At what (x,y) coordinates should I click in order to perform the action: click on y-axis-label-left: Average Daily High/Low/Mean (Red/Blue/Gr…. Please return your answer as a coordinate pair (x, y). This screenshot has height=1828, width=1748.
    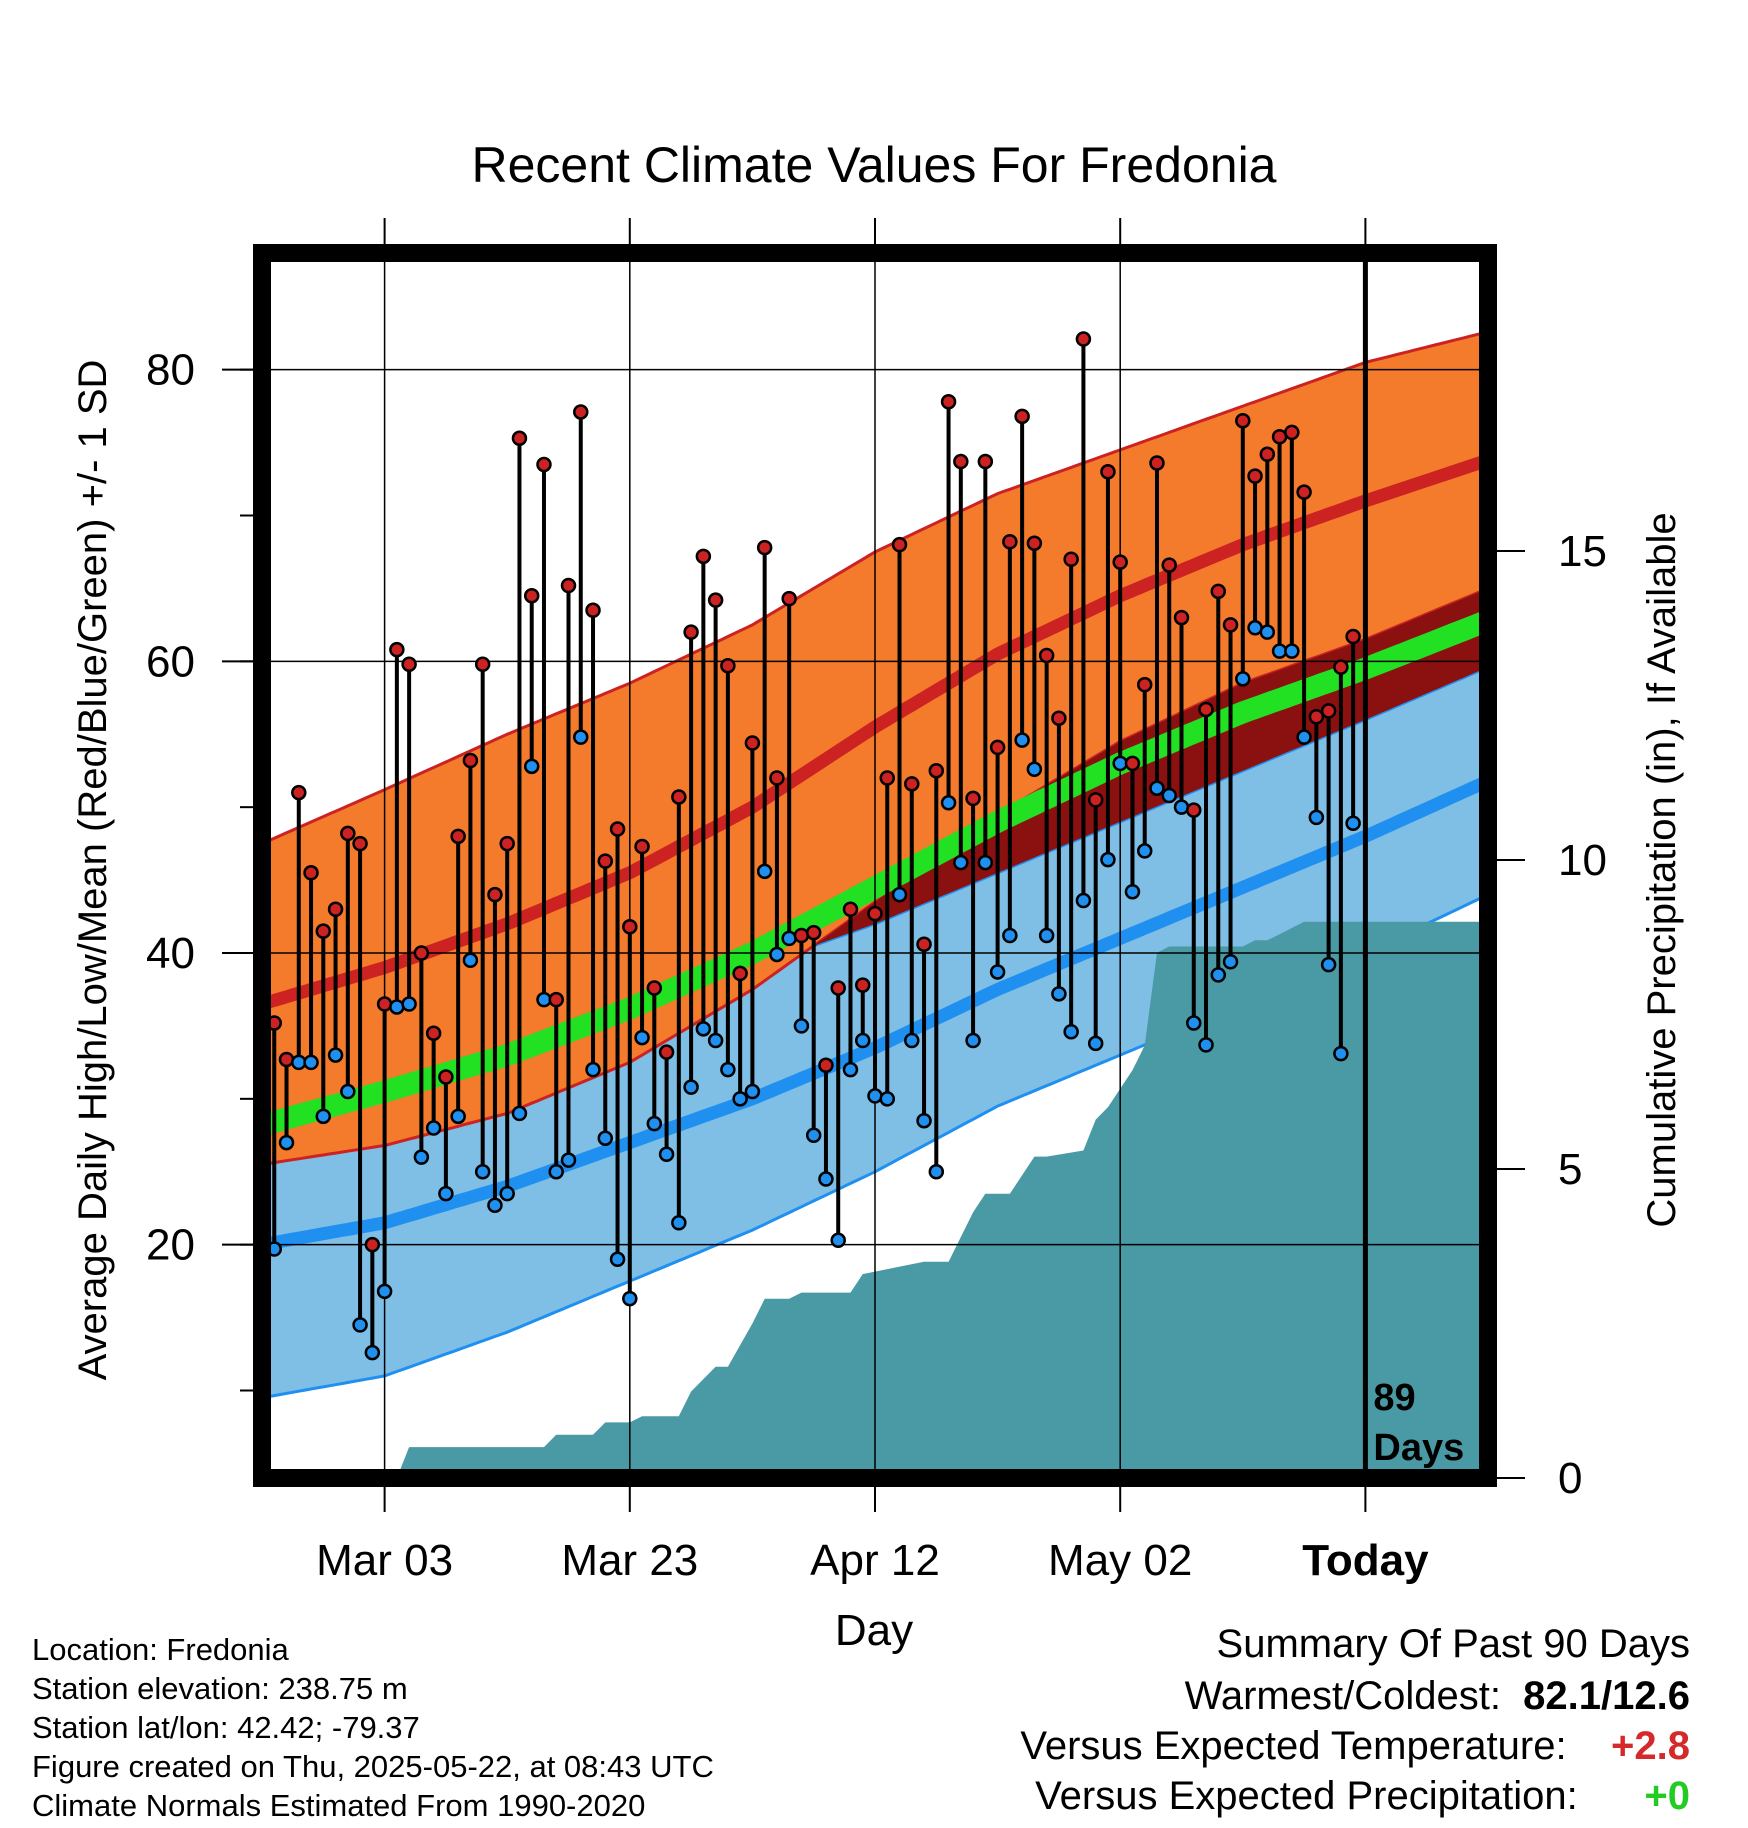
    Looking at the image, I should click on (93, 870).